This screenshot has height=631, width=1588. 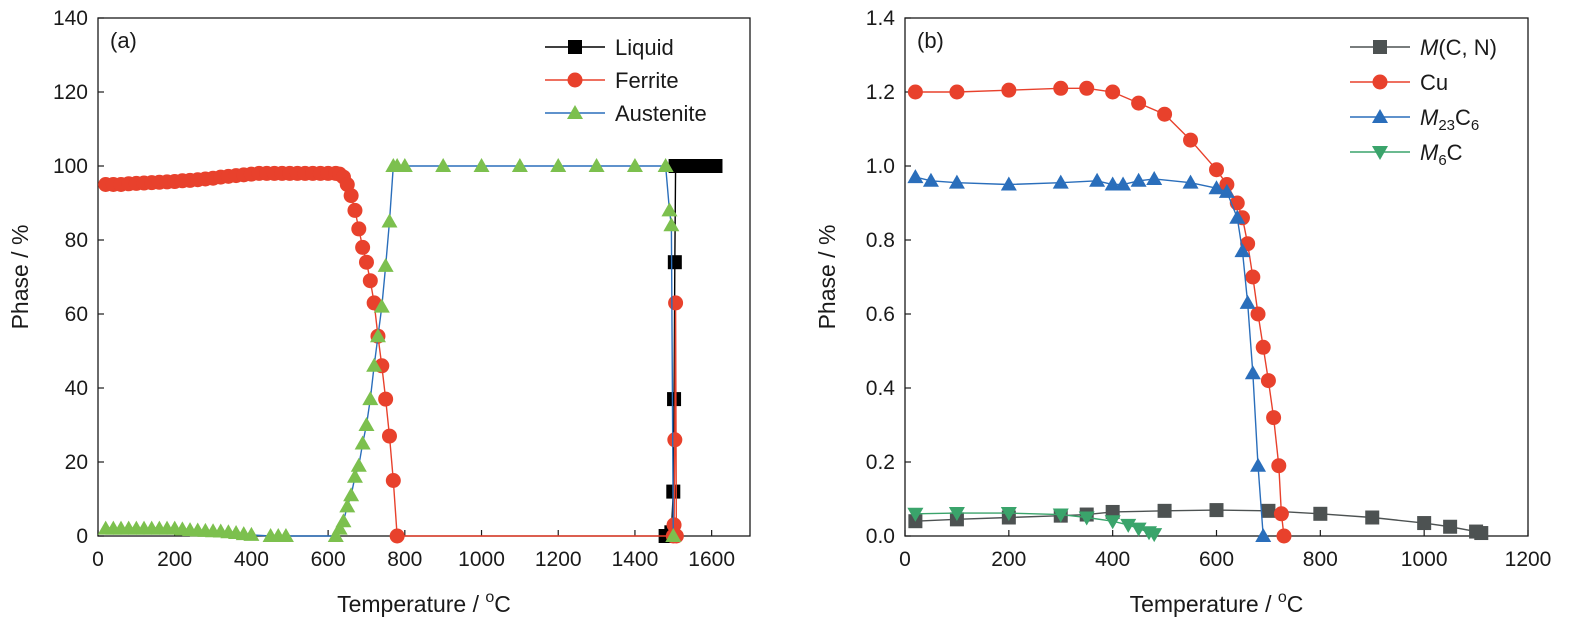 I want to click on x-tick-label: 1600, so click(x=711, y=559).